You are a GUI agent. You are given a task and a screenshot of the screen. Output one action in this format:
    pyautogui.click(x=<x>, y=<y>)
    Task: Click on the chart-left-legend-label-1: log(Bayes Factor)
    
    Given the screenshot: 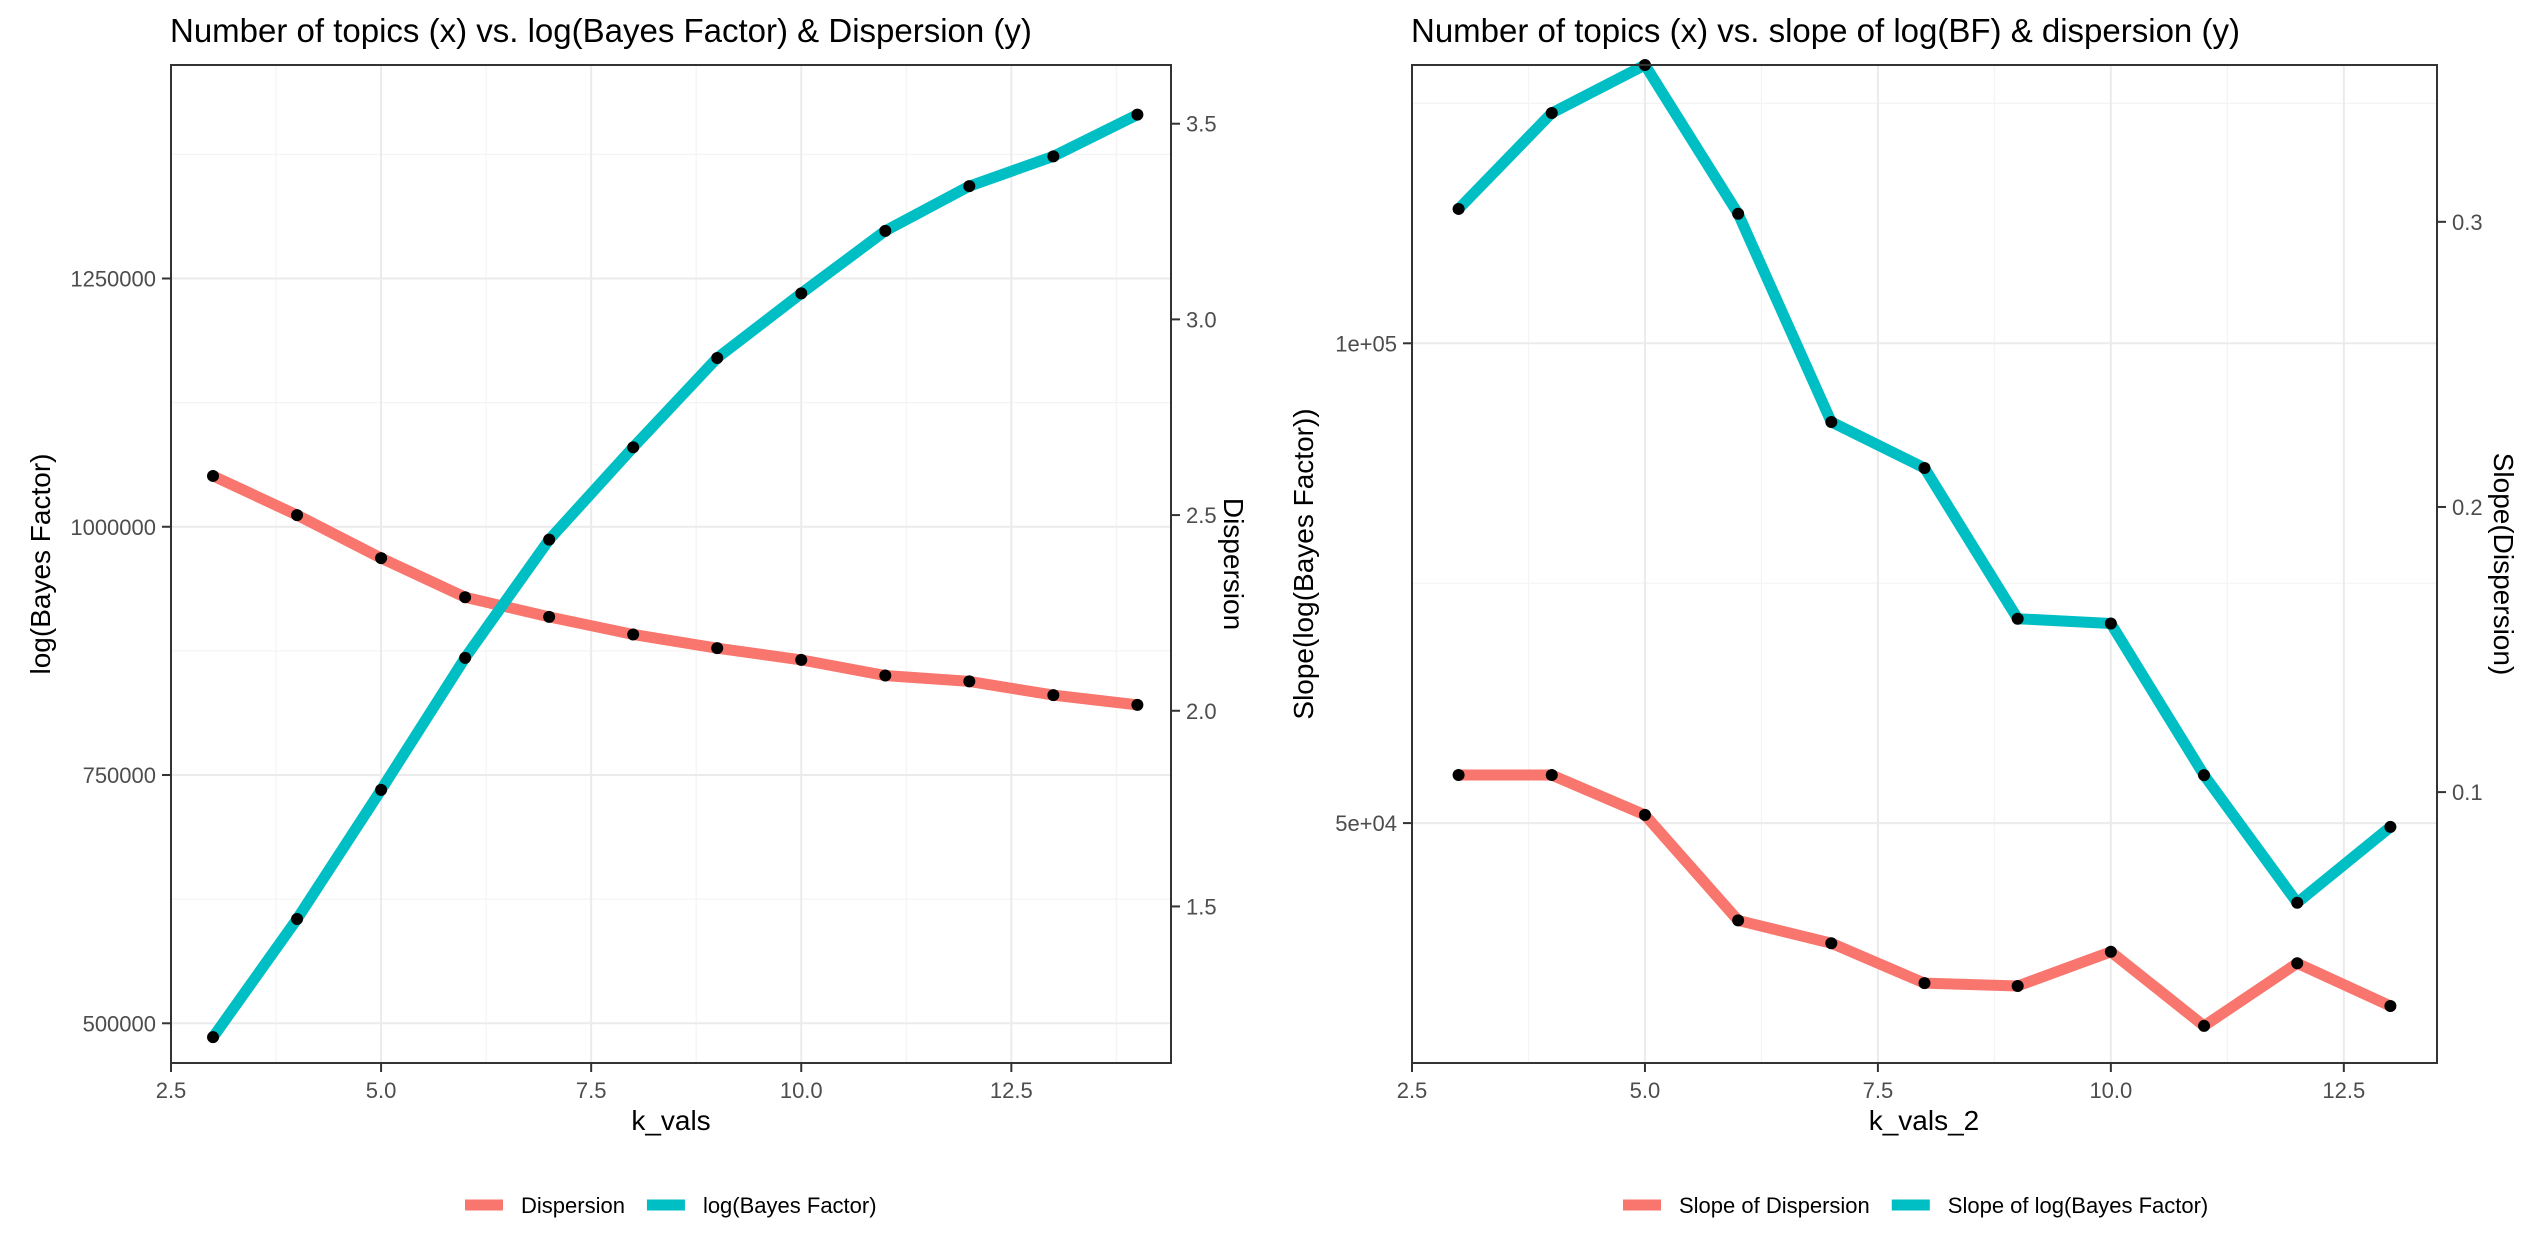 What is the action you would take?
    pyautogui.click(x=790, y=1205)
    